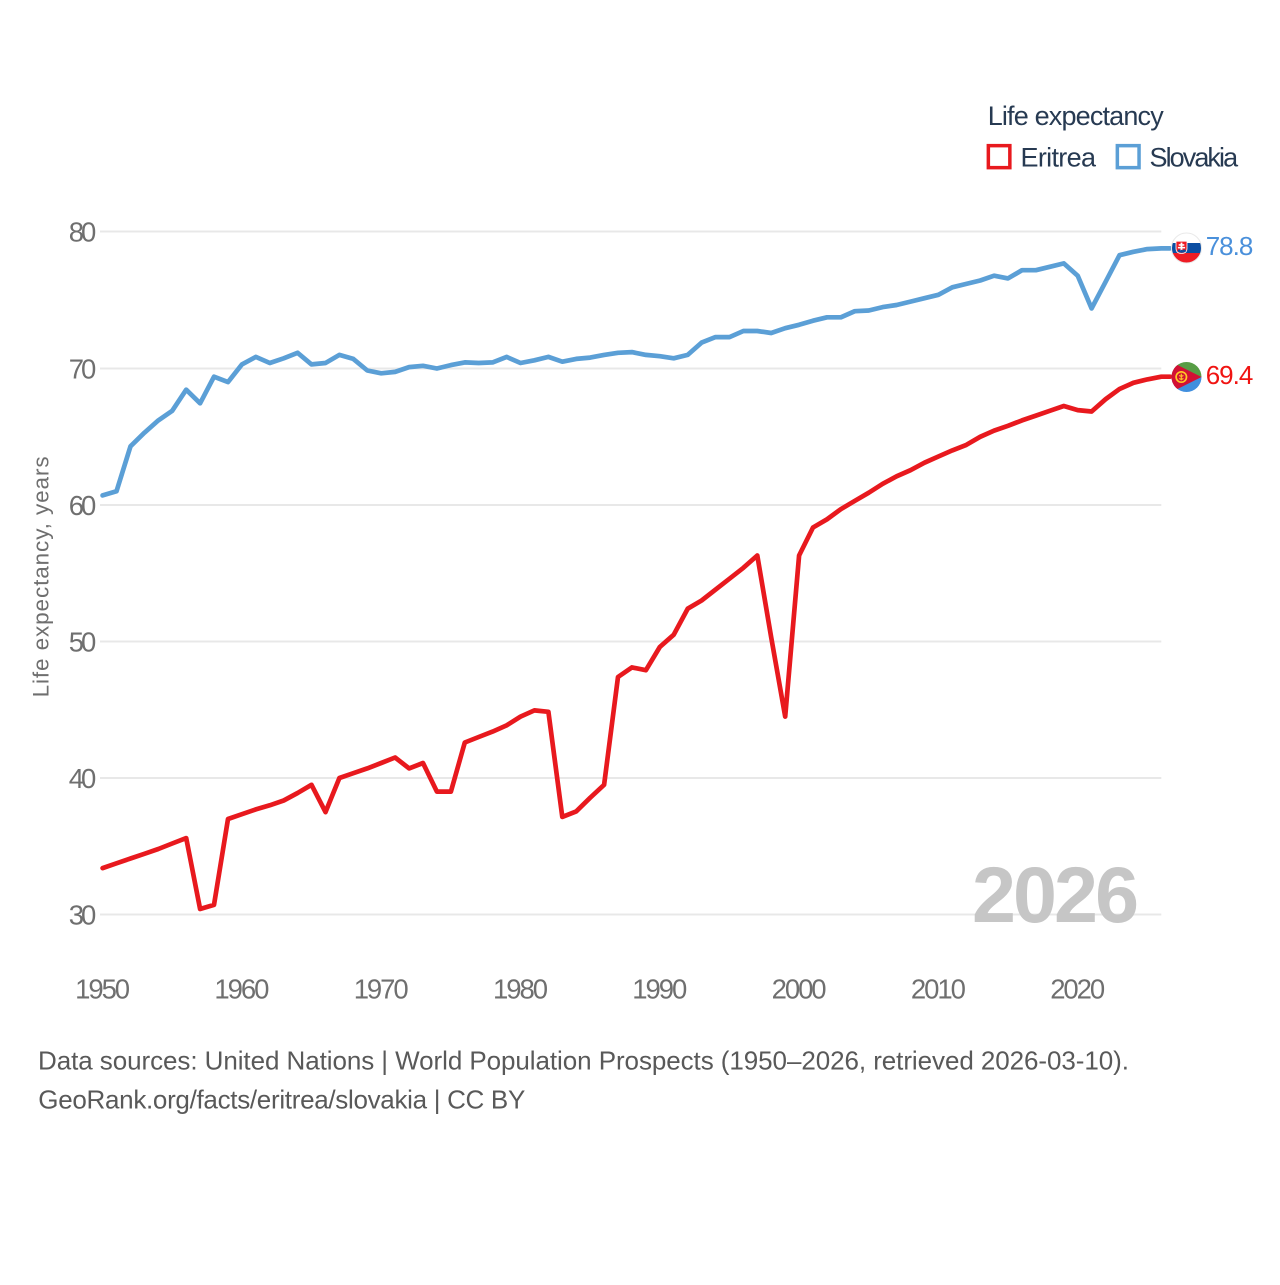  Describe the element at coordinates (83, 368) in the screenshot. I see `svg-text: 70` at that location.